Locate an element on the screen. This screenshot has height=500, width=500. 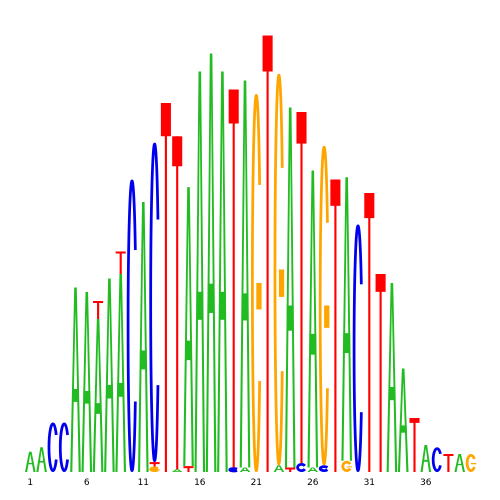
logo-letter-p28-0-T is located at coordinates (335, 325).